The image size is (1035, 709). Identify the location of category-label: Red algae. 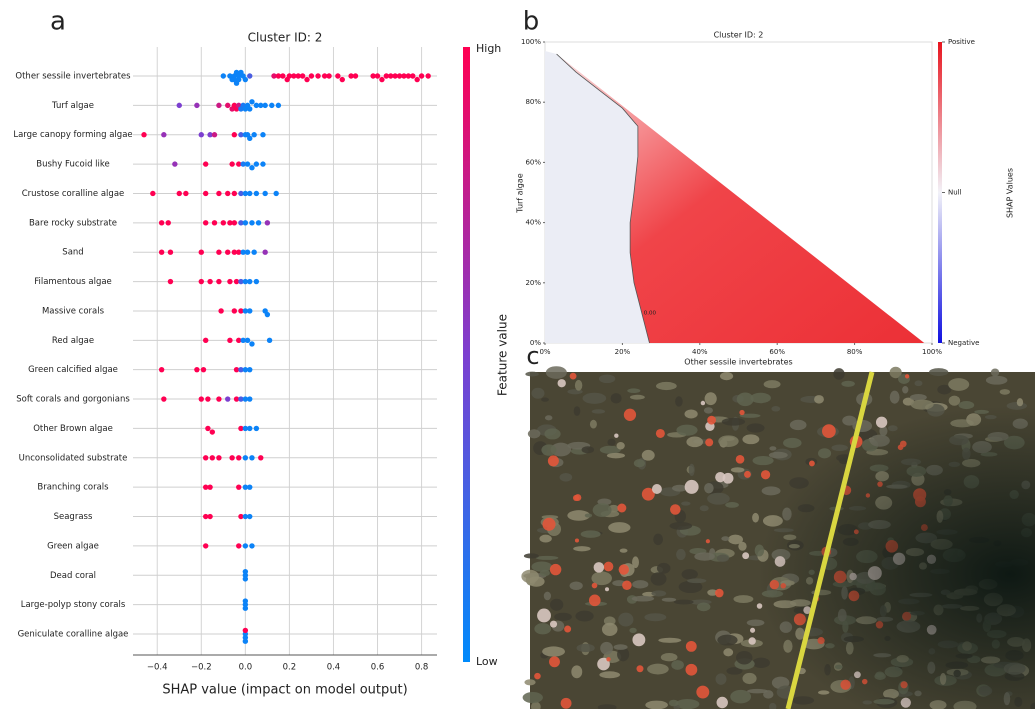
(73, 341).